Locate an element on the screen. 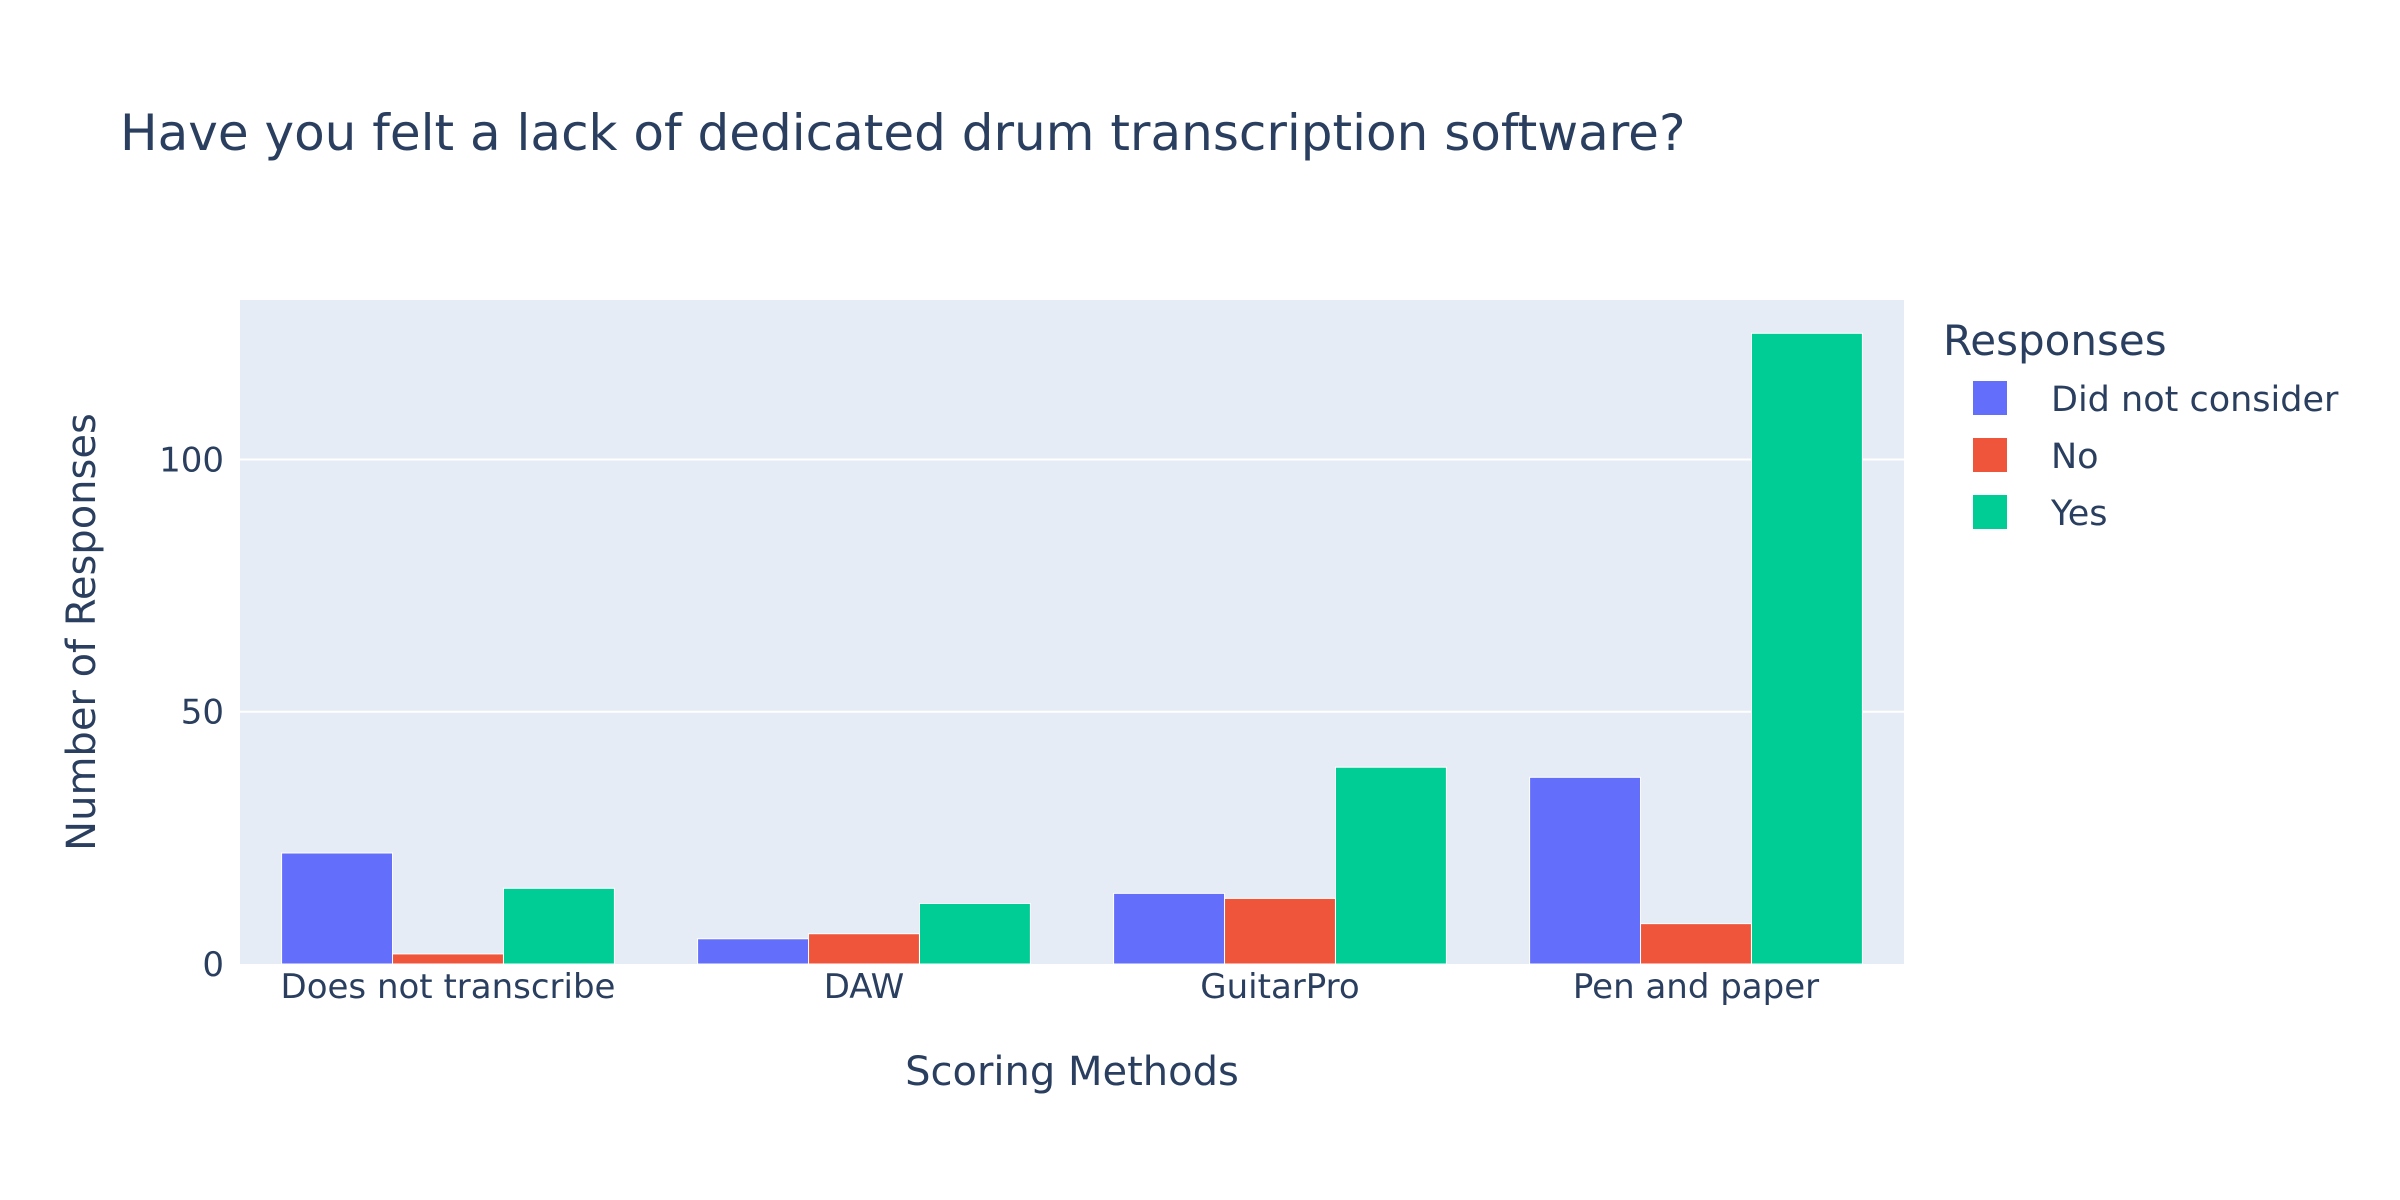 The image size is (2400, 1200). legend-item-did-not-consider: Did not consider is located at coordinates (2156, 400).